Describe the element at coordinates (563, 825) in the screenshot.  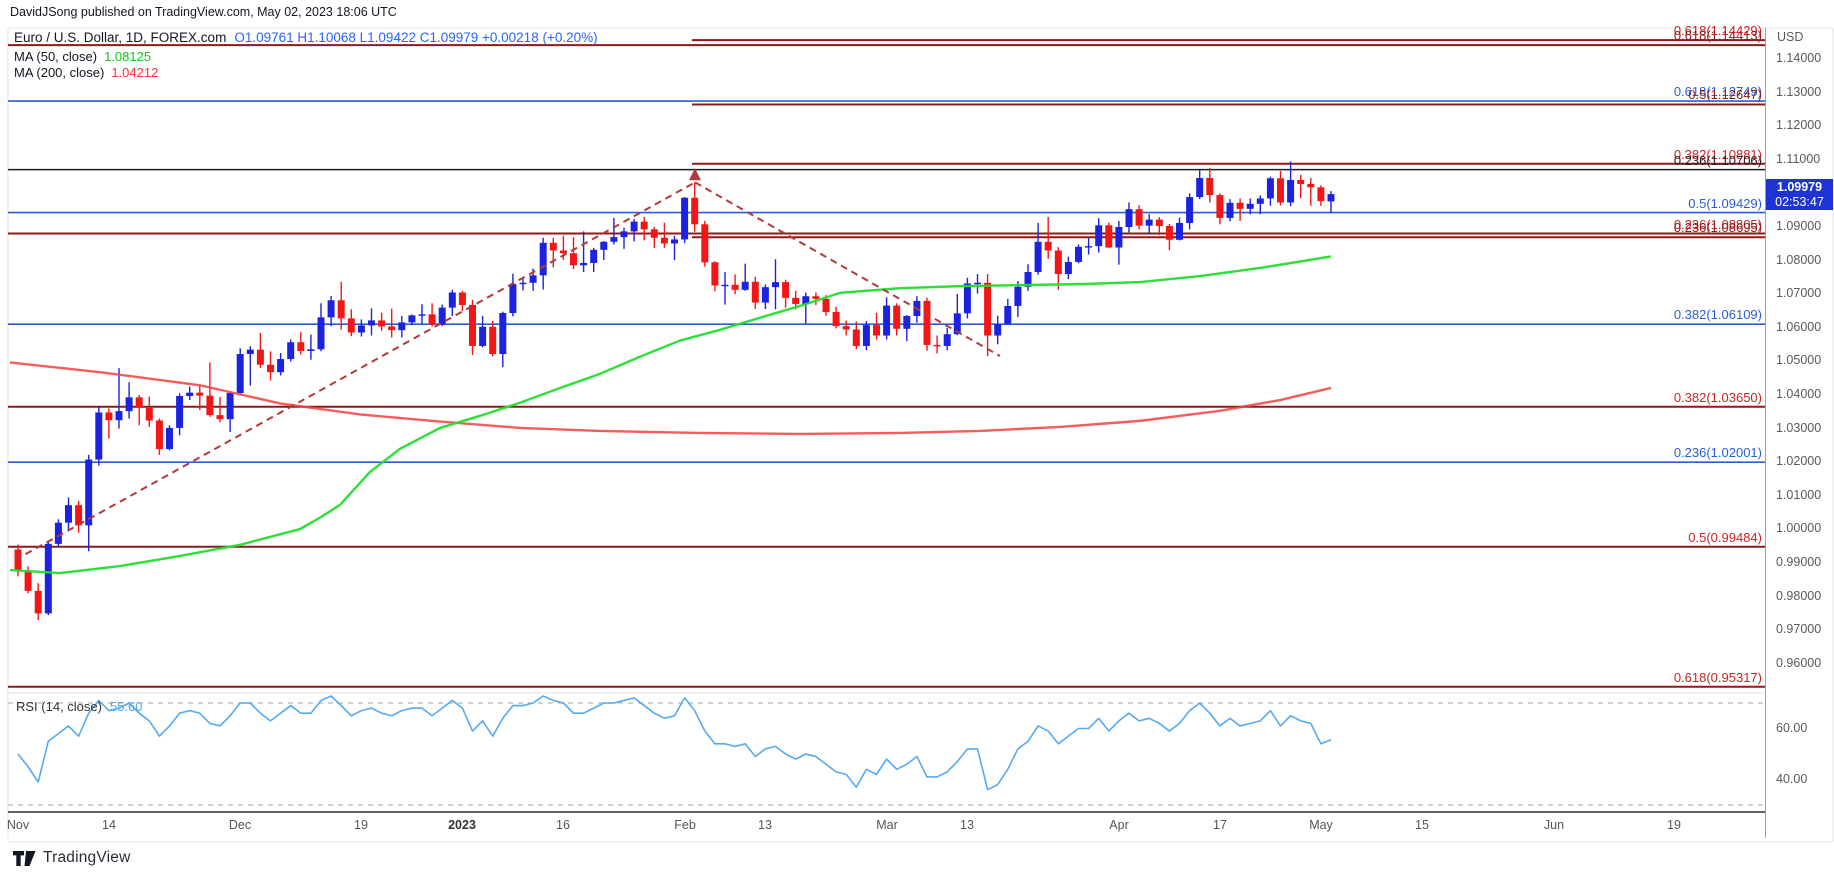
I see `time-axis-label: 16` at that location.